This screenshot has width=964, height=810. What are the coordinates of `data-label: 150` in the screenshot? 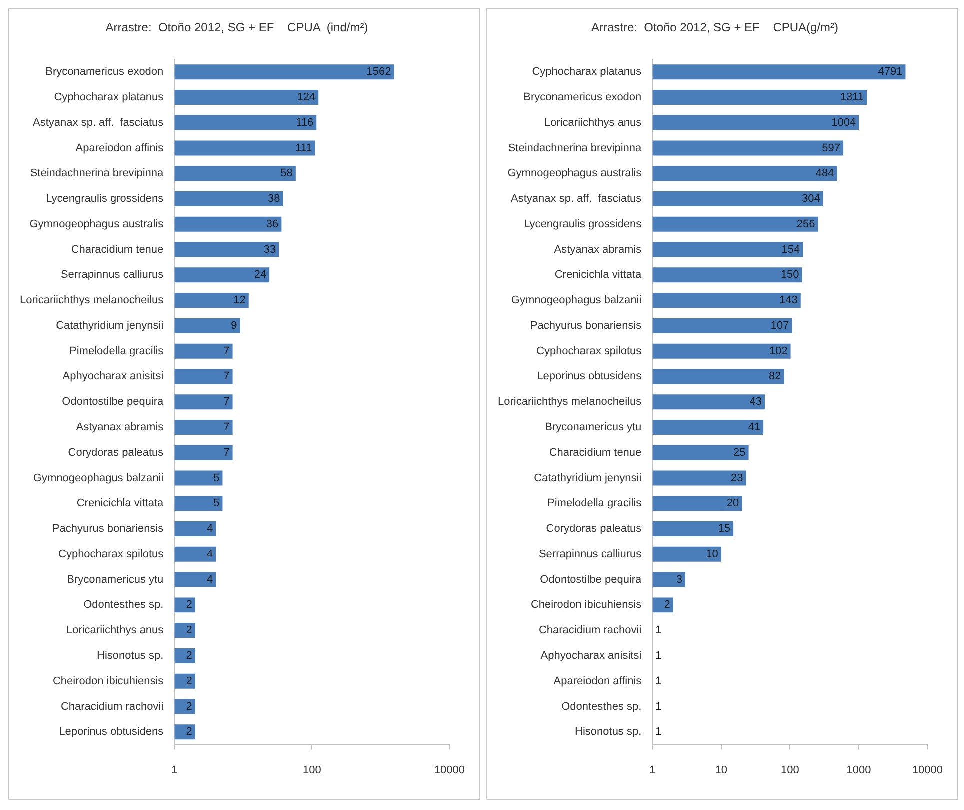 It's located at (790, 275).